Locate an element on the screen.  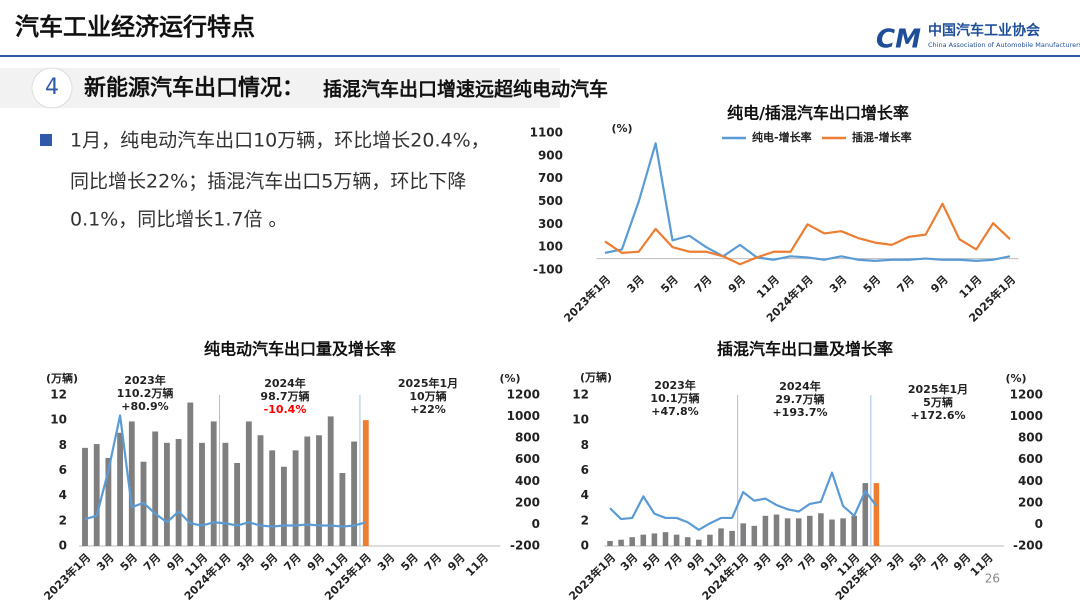
section-number: 4 is located at coordinates (52, 87).